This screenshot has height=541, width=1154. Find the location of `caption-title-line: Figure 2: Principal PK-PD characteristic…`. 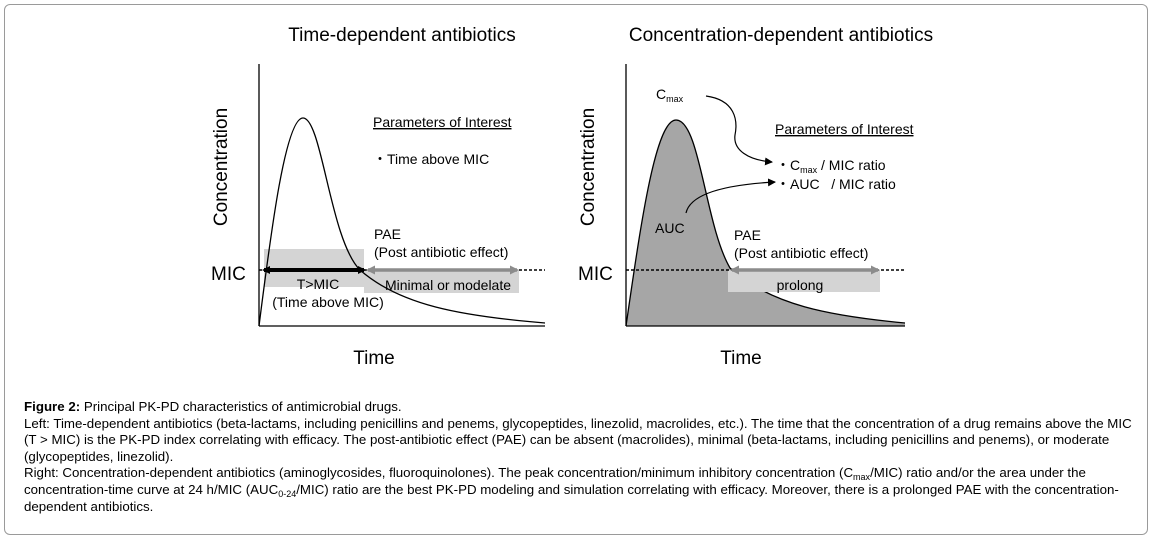

caption-title-line: Figure 2: Principal PK-PD characteristic… is located at coordinates (579, 407).